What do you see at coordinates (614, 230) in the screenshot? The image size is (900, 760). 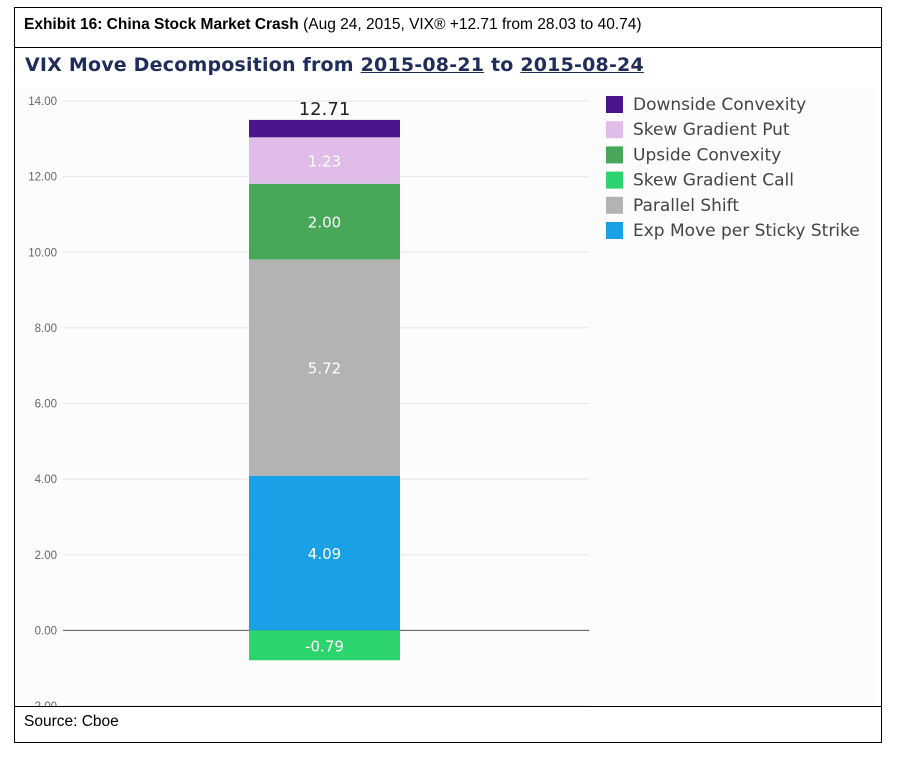 I see `legend-swatch-exp-move-per-sticky-strike` at bounding box center [614, 230].